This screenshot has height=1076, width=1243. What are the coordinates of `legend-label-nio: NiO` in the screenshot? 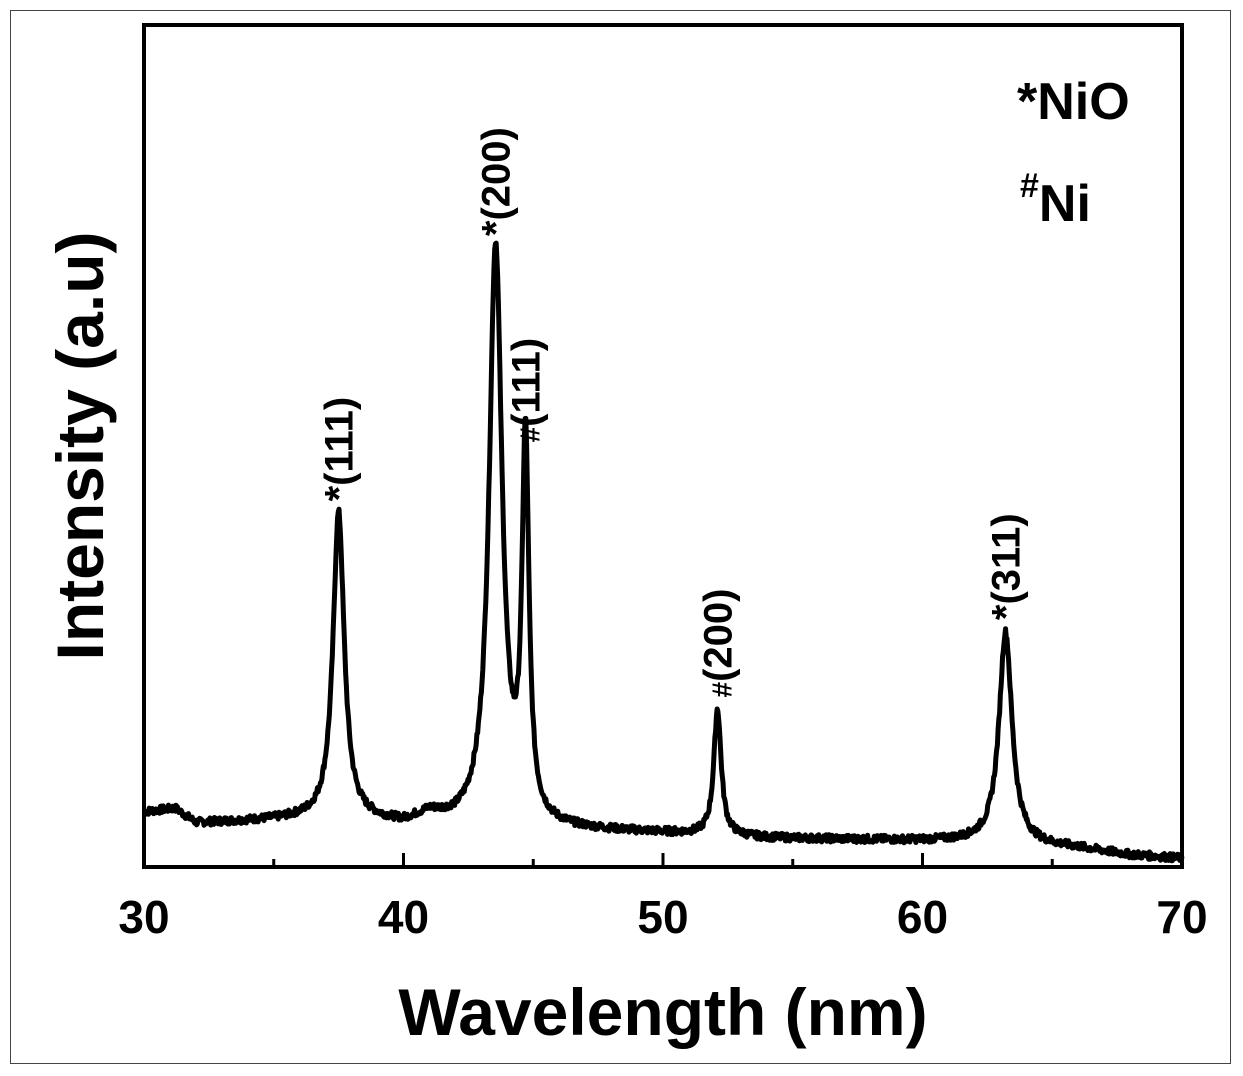 It's located at (1083, 102).